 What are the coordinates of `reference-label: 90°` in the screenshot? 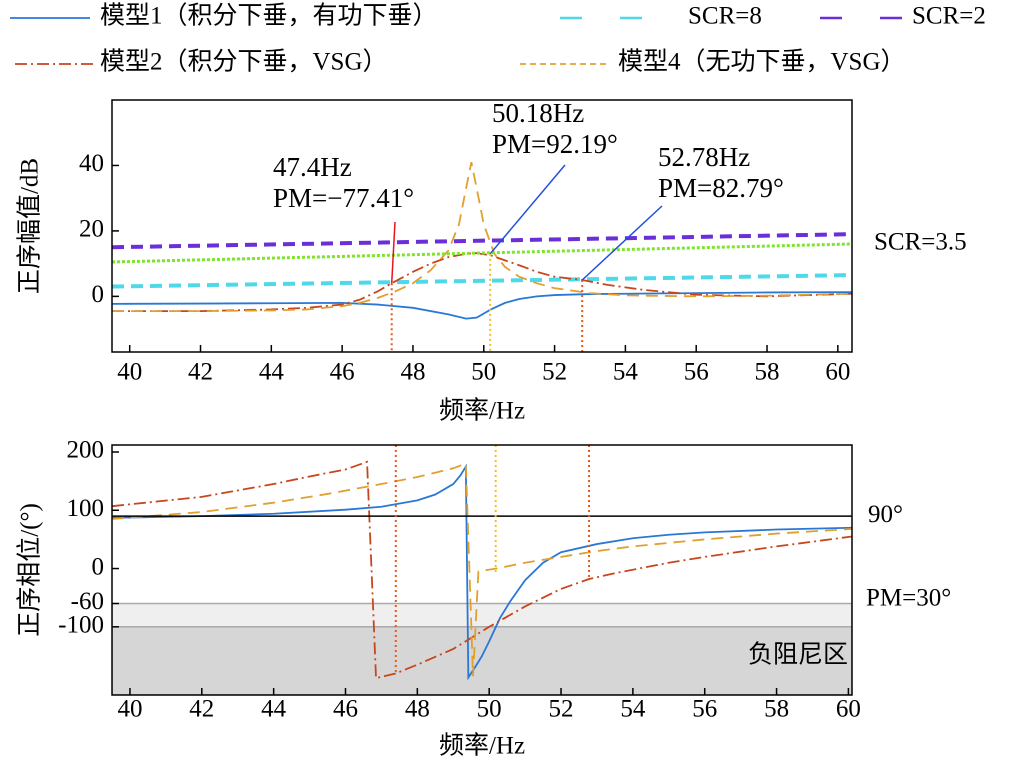 It's located at (885, 514).